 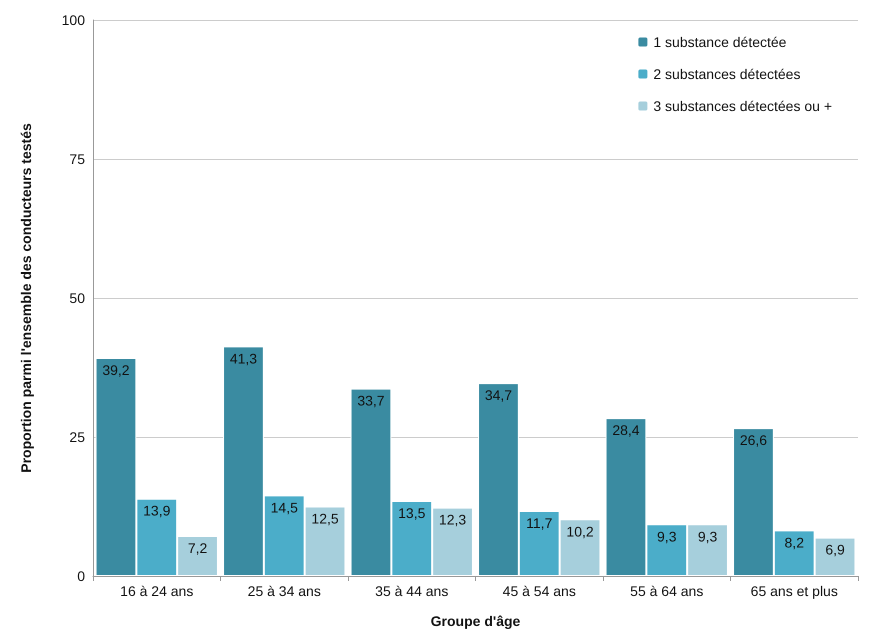 I want to click on y-tick-label: 100, so click(x=74, y=20).